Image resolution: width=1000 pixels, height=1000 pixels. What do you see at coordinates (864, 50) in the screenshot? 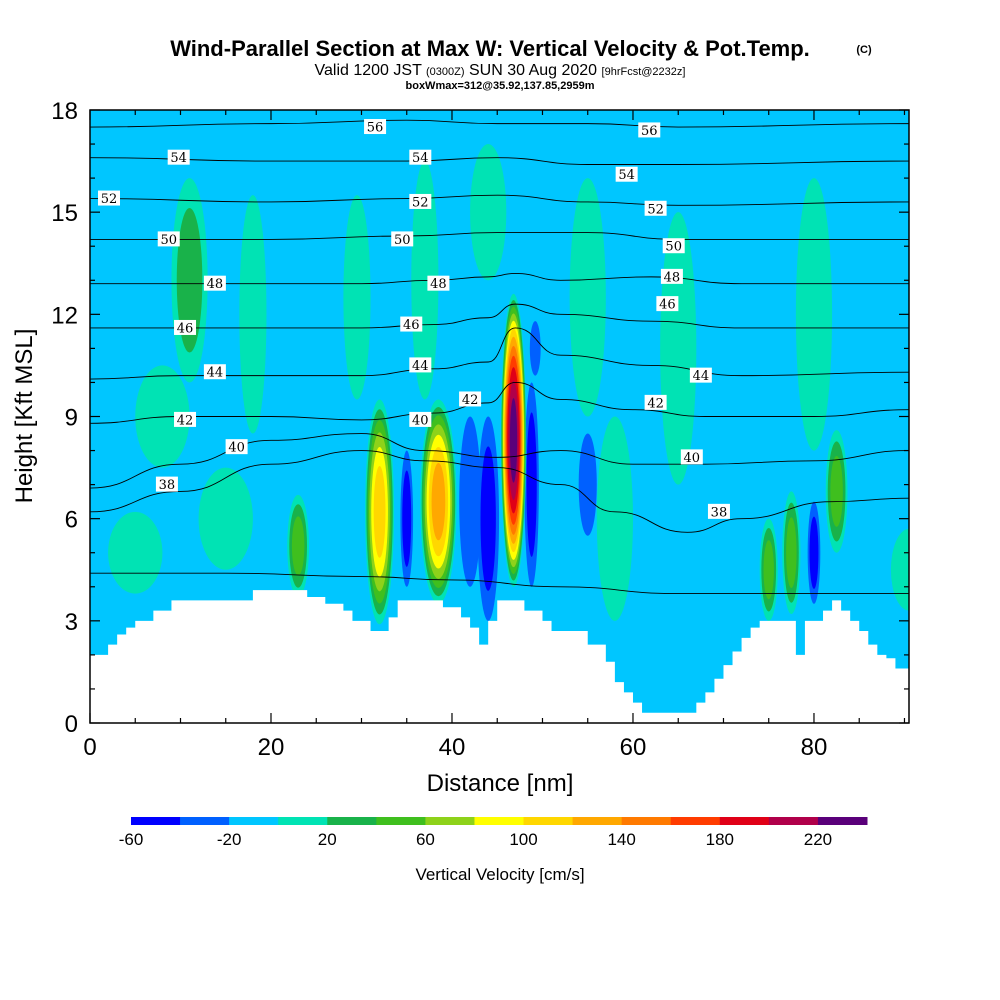
I see `title-copyright-mark: (C)` at bounding box center [864, 50].